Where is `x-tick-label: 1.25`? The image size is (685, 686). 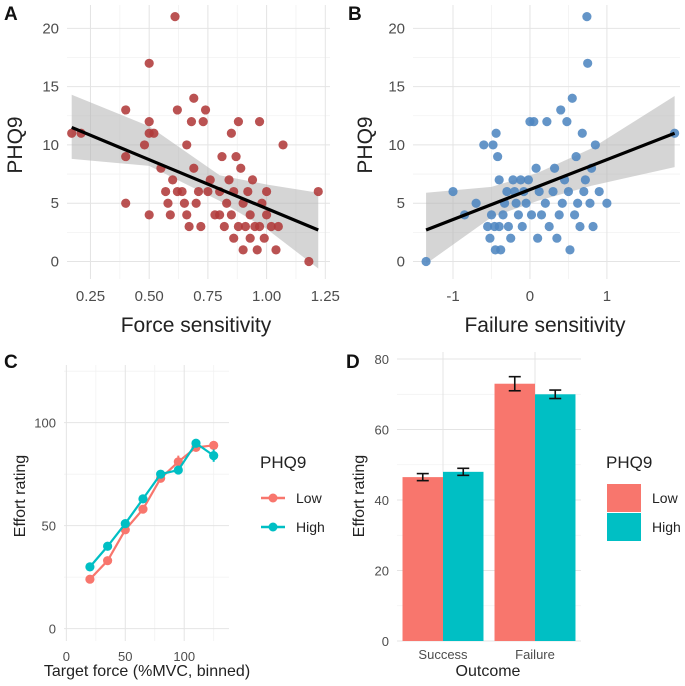 x-tick-label: 1.25 is located at coordinates (325, 296).